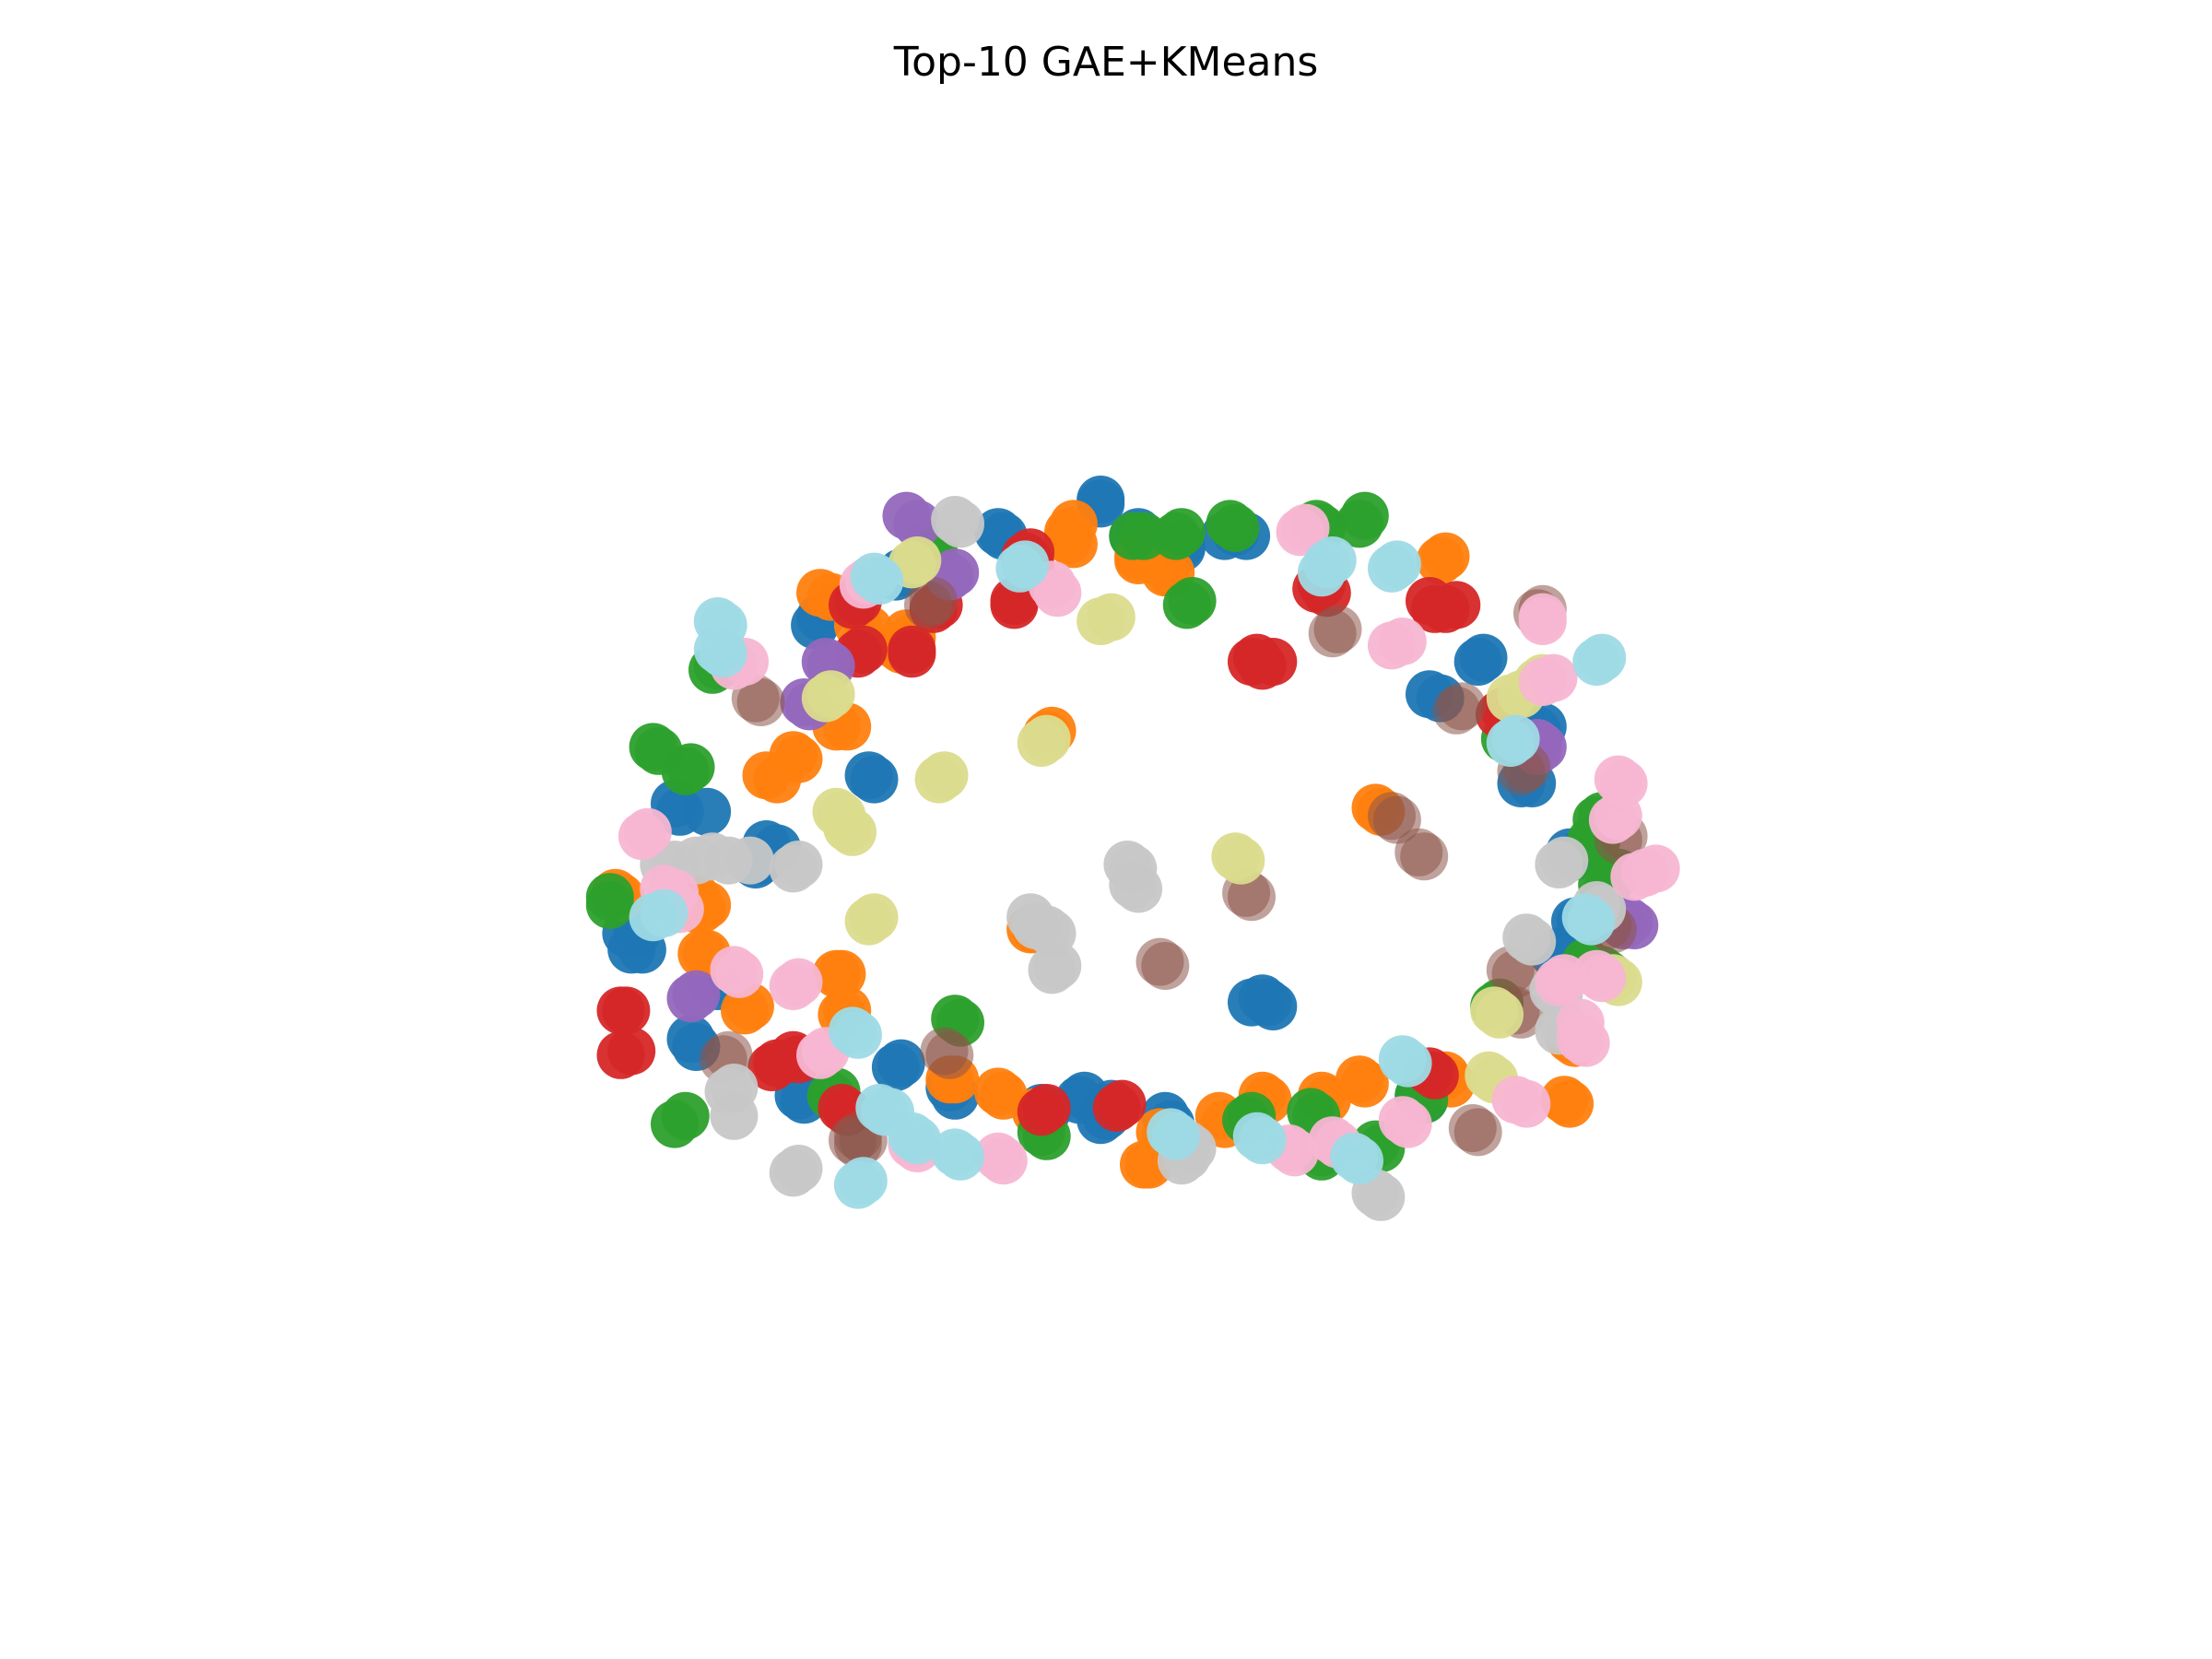  What do you see at coordinates (1106, 62) in the screenshot?
I see `chart-title: Top-10 GAE+KMeans` at bounding box center [1106, 62].